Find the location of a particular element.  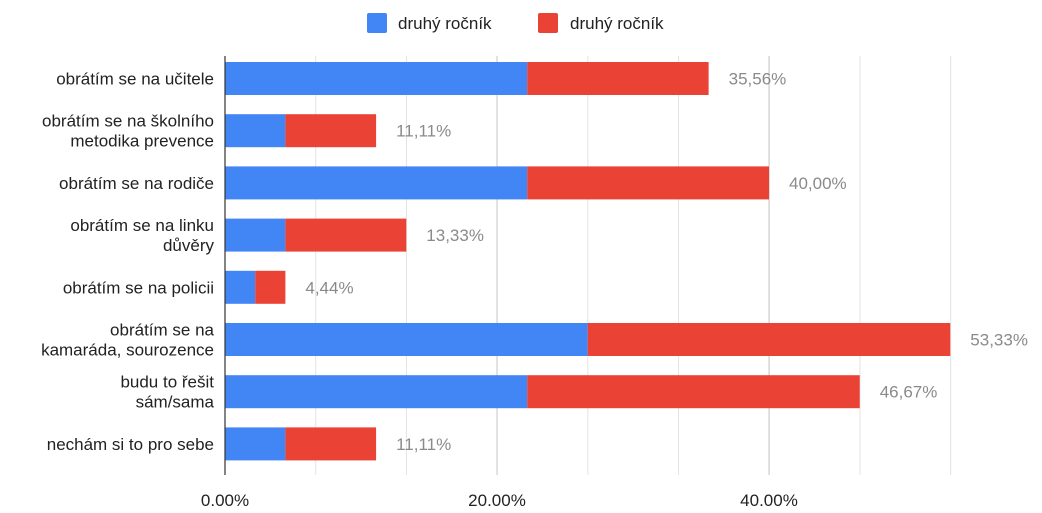

x-tick-labels: 0.00% 20.00% 40.00% is located at coordinates (499, 500).